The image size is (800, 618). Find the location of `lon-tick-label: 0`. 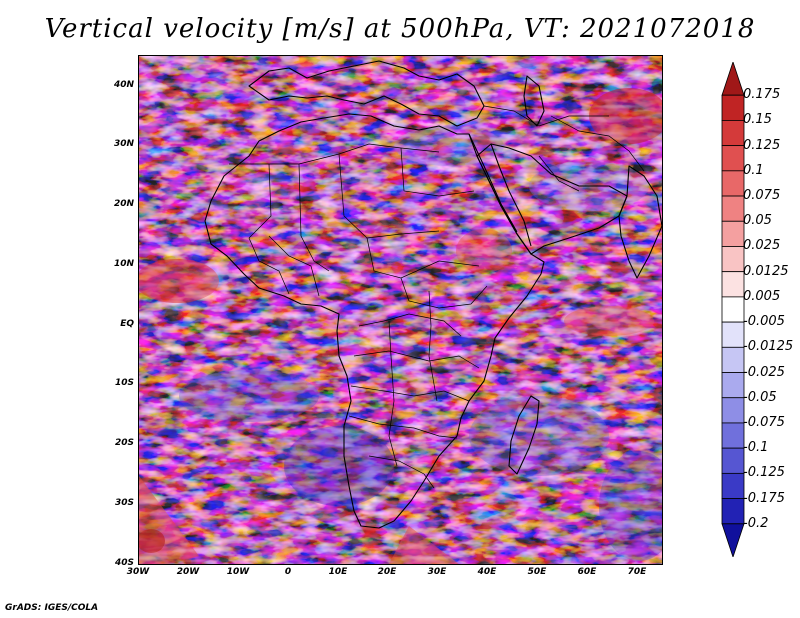

lon-tick-label: 0 is located at coordinates (288, 572).